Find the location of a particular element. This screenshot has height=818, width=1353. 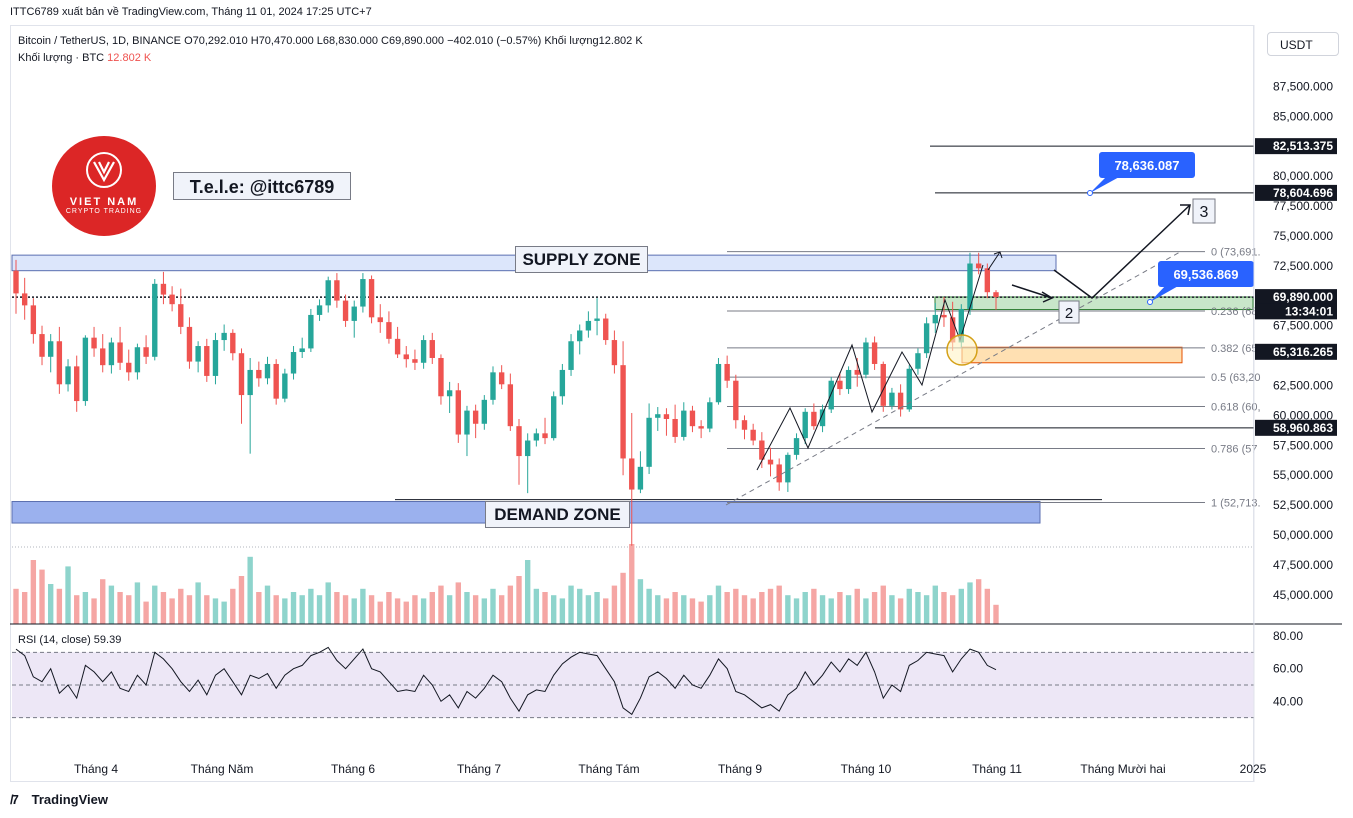

price-label: 58,960.863 is located at coordinates (1296, 427).